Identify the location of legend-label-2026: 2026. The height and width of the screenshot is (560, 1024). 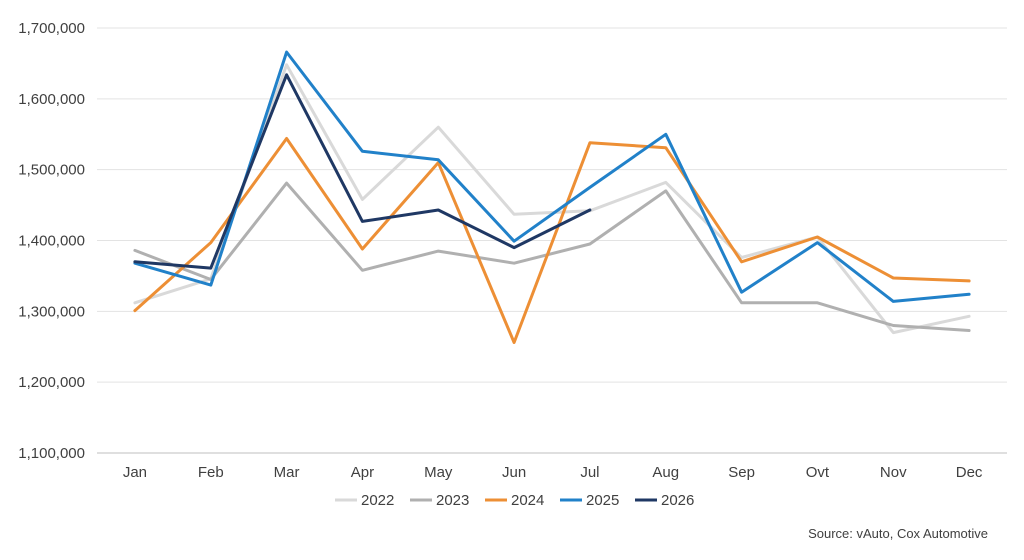
(677, 500).